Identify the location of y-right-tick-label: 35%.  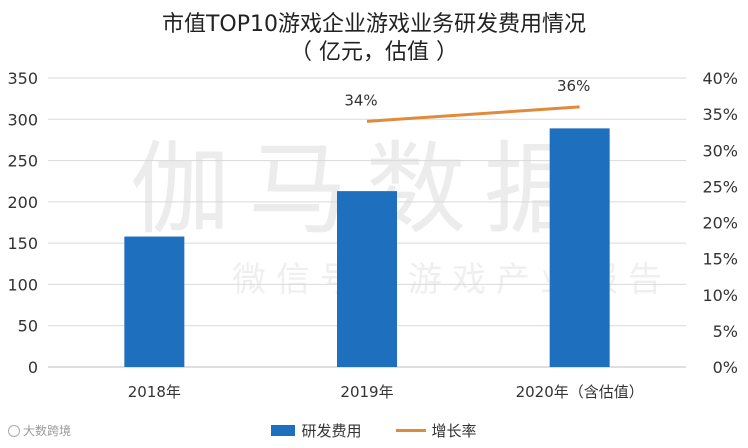
(720, 114).